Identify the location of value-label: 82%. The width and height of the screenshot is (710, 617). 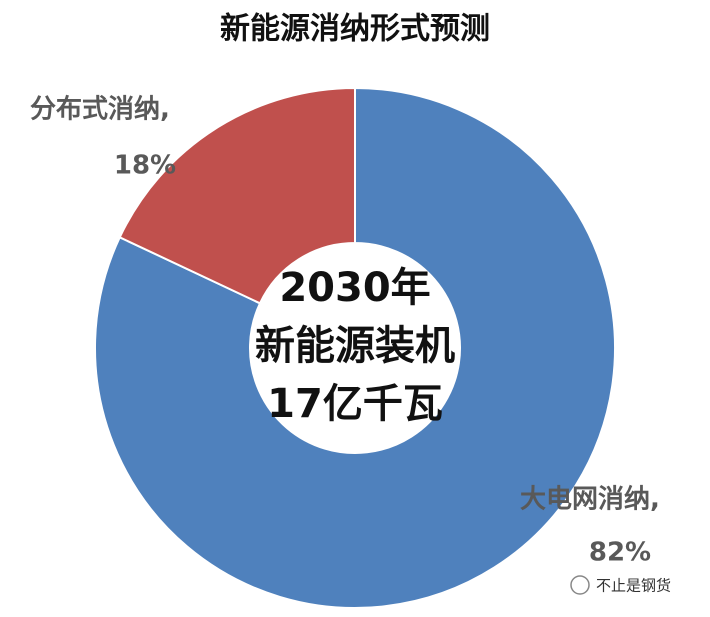
(620, 553).